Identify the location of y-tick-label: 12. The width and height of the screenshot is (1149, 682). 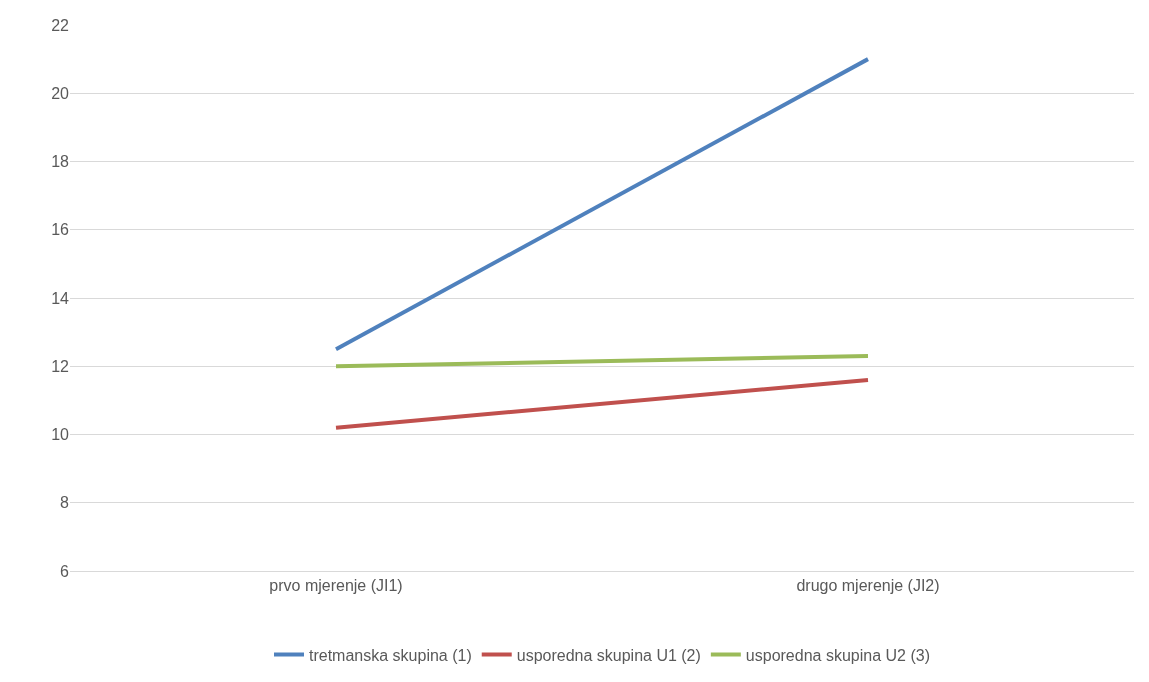
(60, 366).